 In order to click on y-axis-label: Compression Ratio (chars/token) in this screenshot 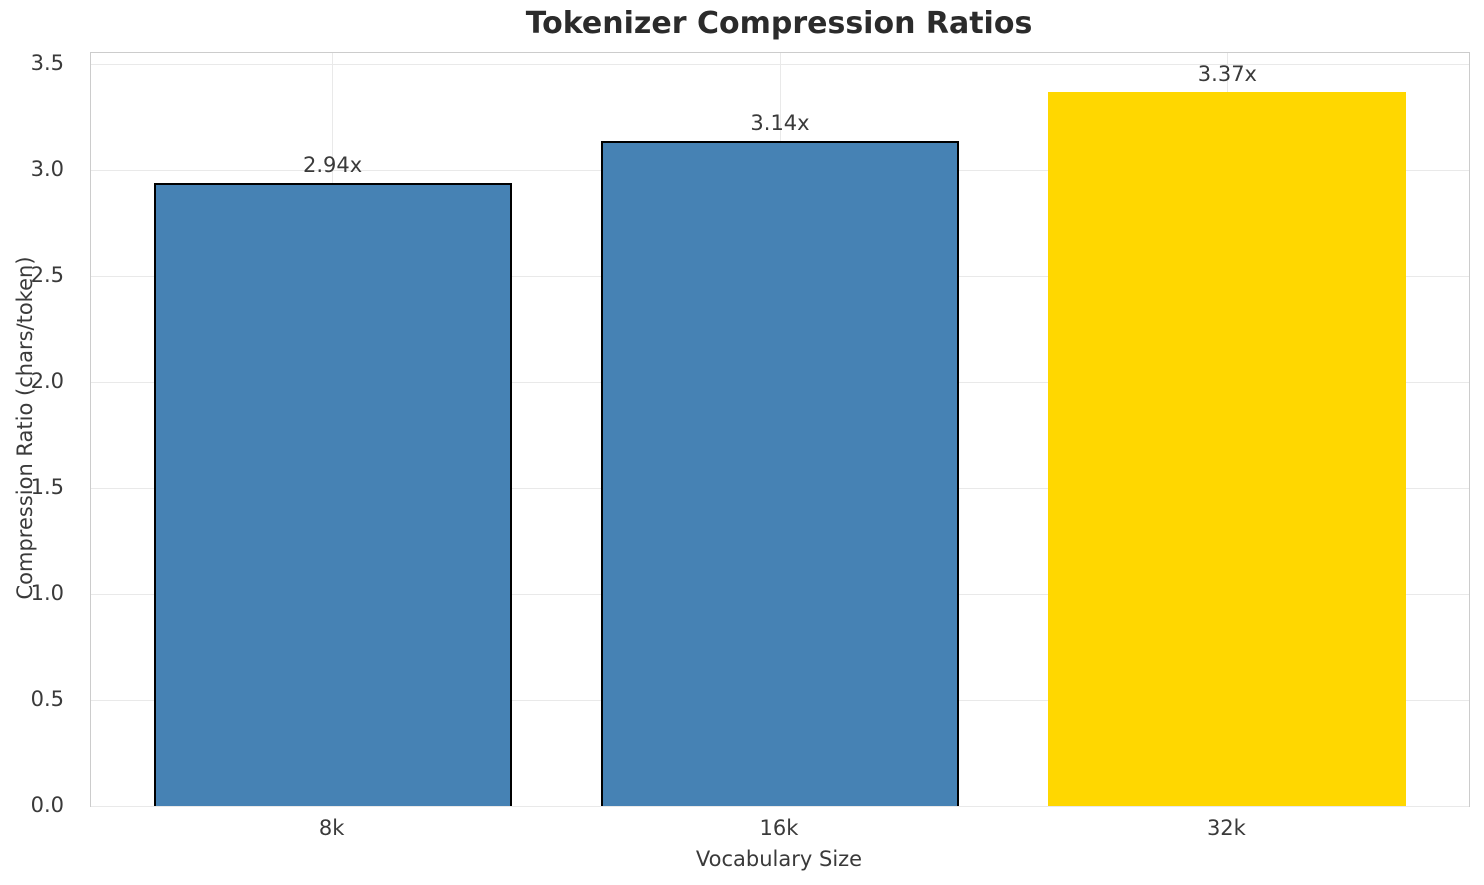, I will do `click(25, 428)`.